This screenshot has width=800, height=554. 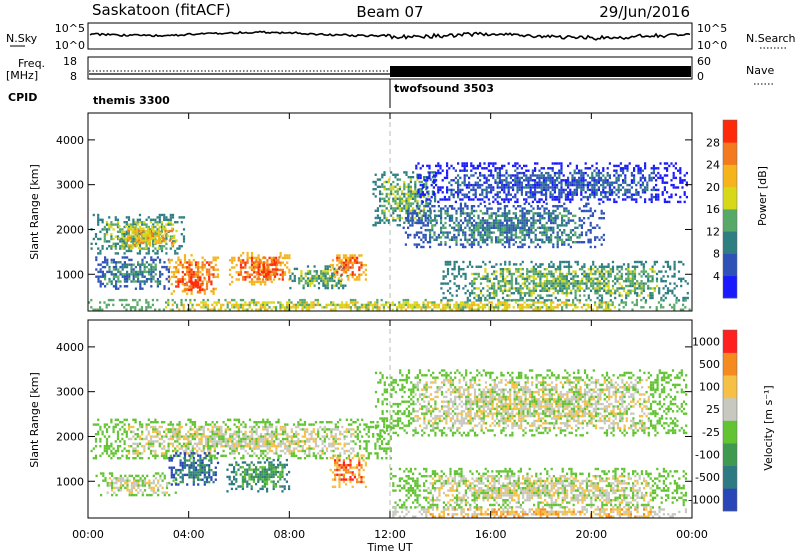 What do you see at coordinates (34, 212) in the screenshot?
I see `power-ylabel: Slant Range [km]` at bounding box center [34, 212].